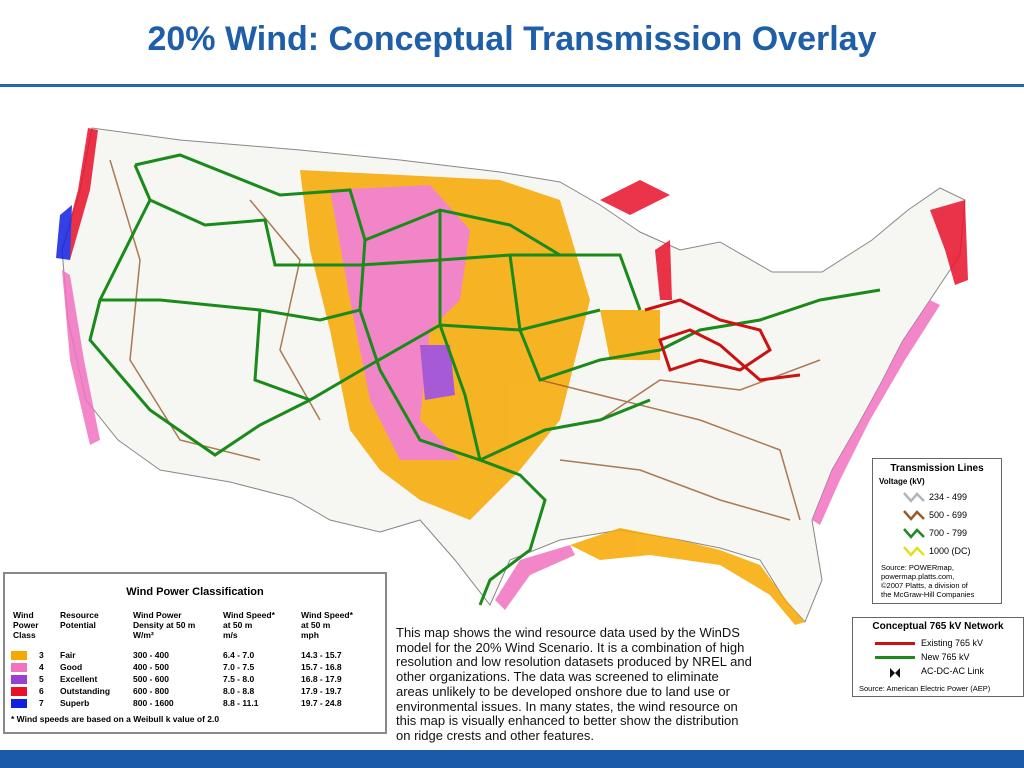 The width and height of the screenshot is (1024, 768). What do you see at coordinates (945, 657) in the screenshot?
I see `legend-label: New 765 kV` at bounding box center [945, 657].